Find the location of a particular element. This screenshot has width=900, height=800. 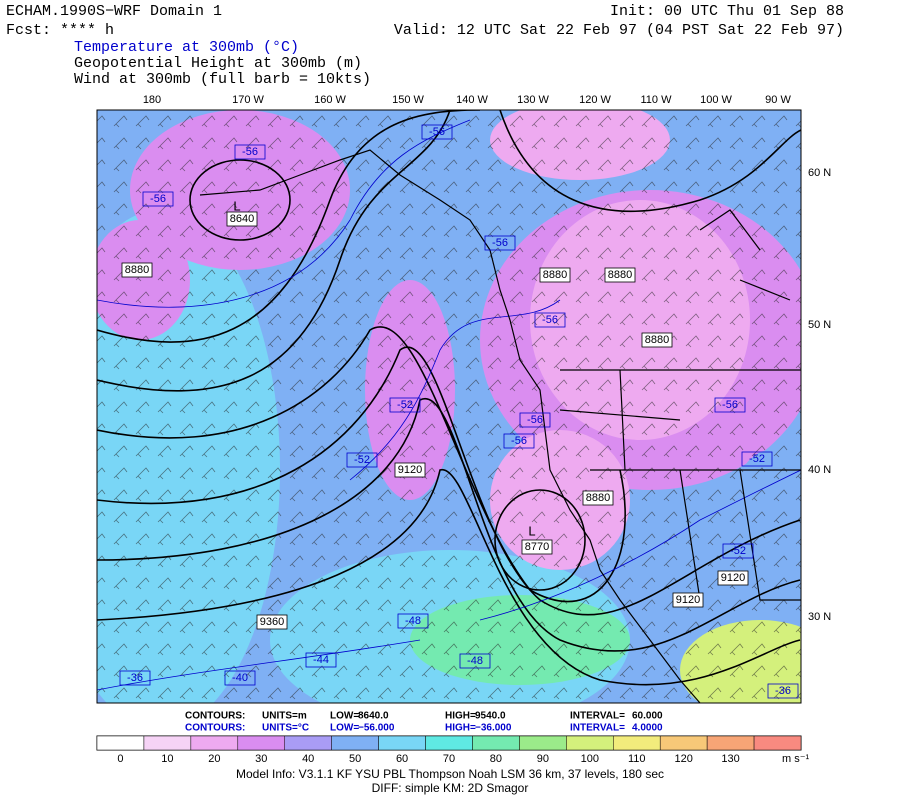

diff-info: DIFF: simple KM: 2D Smagor is located at coordinates (450, 788).